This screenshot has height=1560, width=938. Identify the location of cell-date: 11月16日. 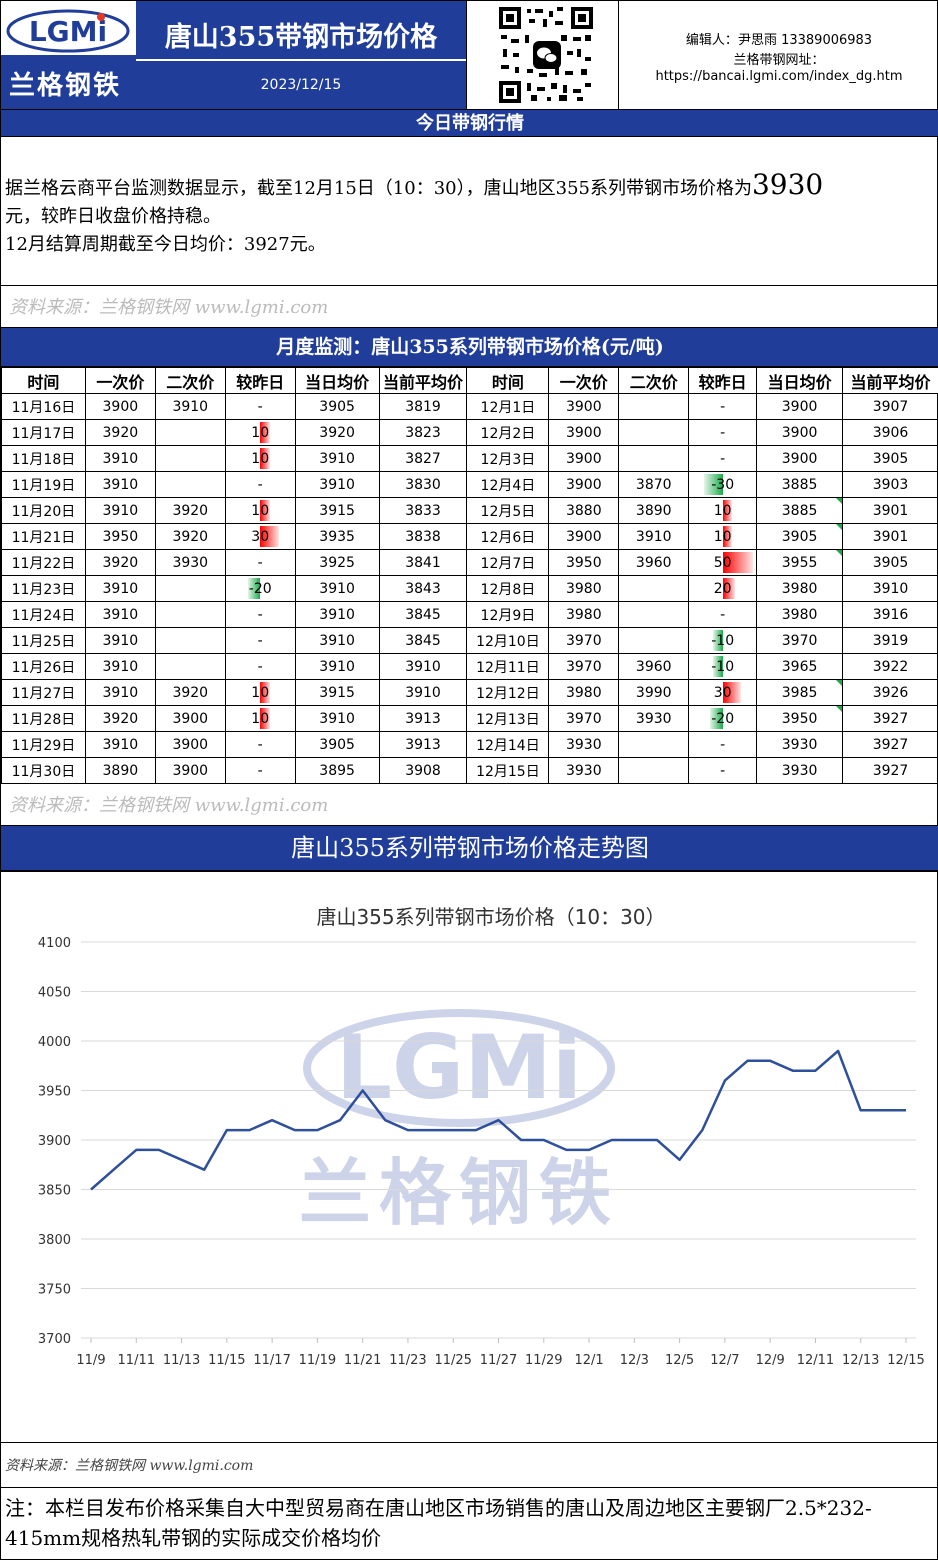
(43, 406).